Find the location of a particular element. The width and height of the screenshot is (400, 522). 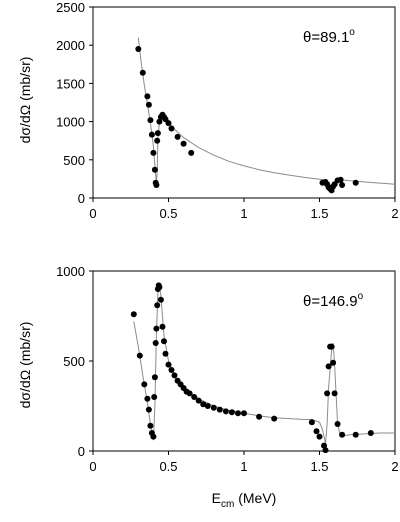

y-axis-ticks: 0 500 1000 is located at coordinates (74, 361).